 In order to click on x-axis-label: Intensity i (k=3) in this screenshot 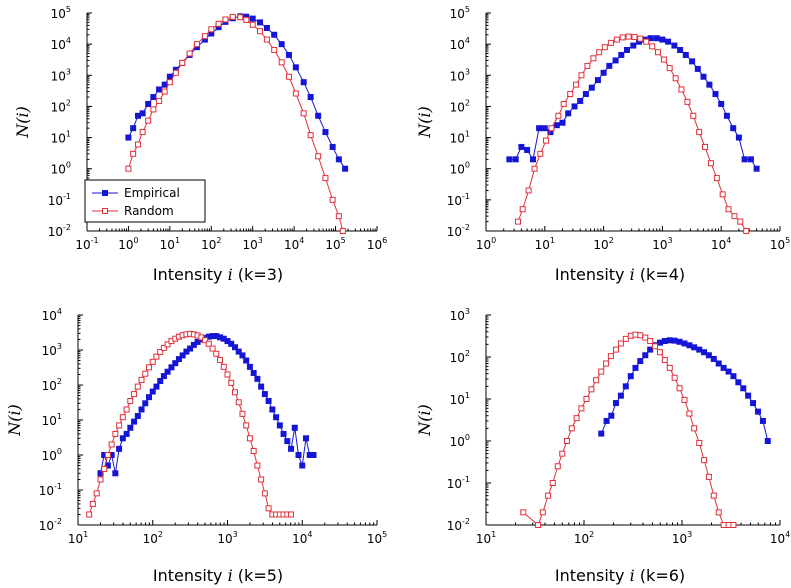, I will do `click(218, 274)`.